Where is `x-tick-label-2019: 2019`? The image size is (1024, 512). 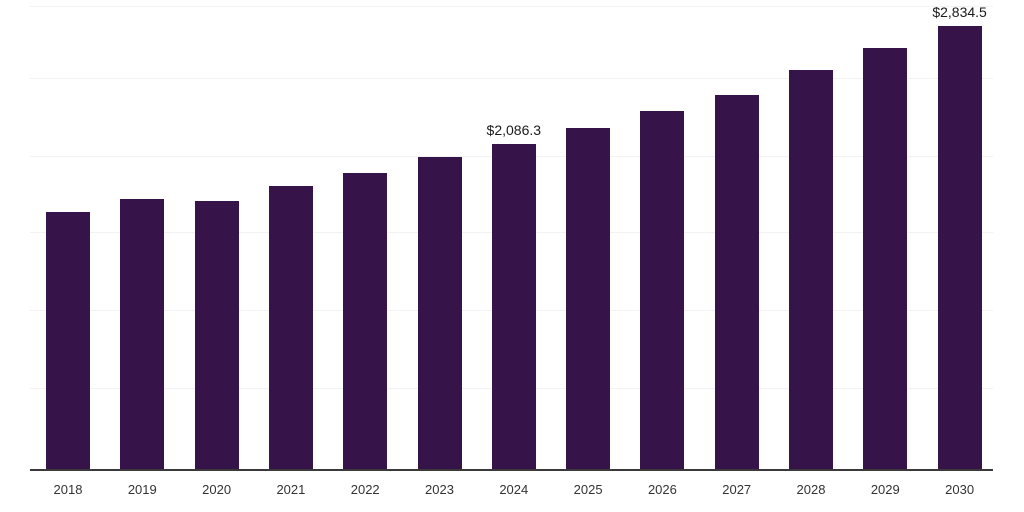 x-tick-label-2019: 2019 is located at coordinates (142, 489).